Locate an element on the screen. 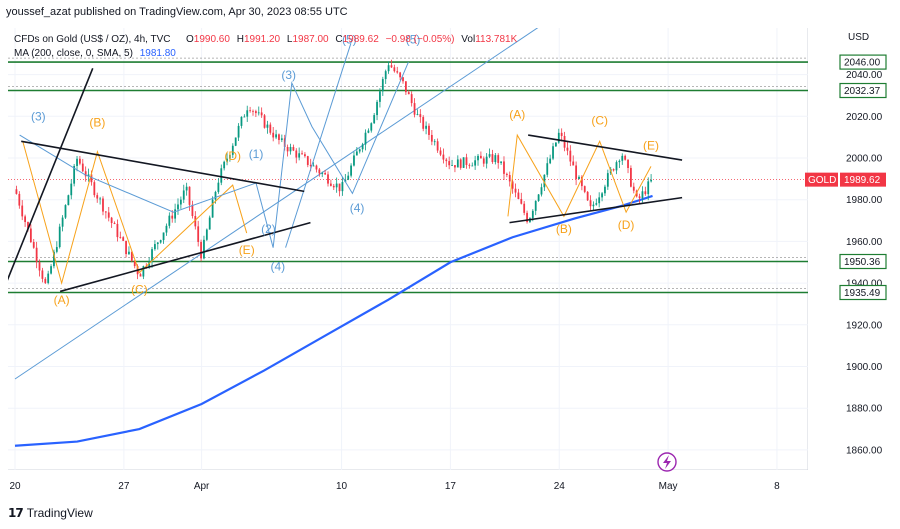 This screenshot has width=900, height=529. current-price-label: 1989.62 is located at coordinates (862, 180).